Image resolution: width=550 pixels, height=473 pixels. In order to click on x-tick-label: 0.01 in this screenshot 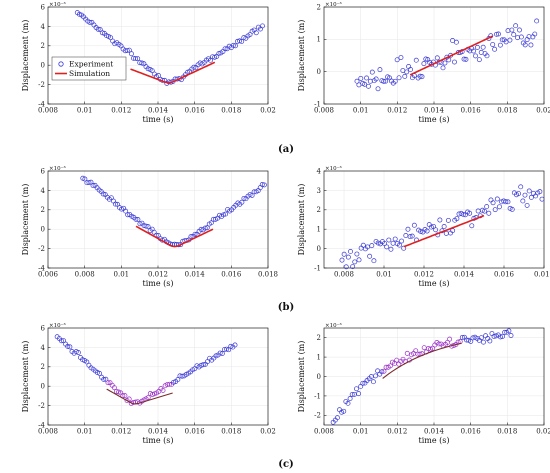, I will do `click(361, 111)`.